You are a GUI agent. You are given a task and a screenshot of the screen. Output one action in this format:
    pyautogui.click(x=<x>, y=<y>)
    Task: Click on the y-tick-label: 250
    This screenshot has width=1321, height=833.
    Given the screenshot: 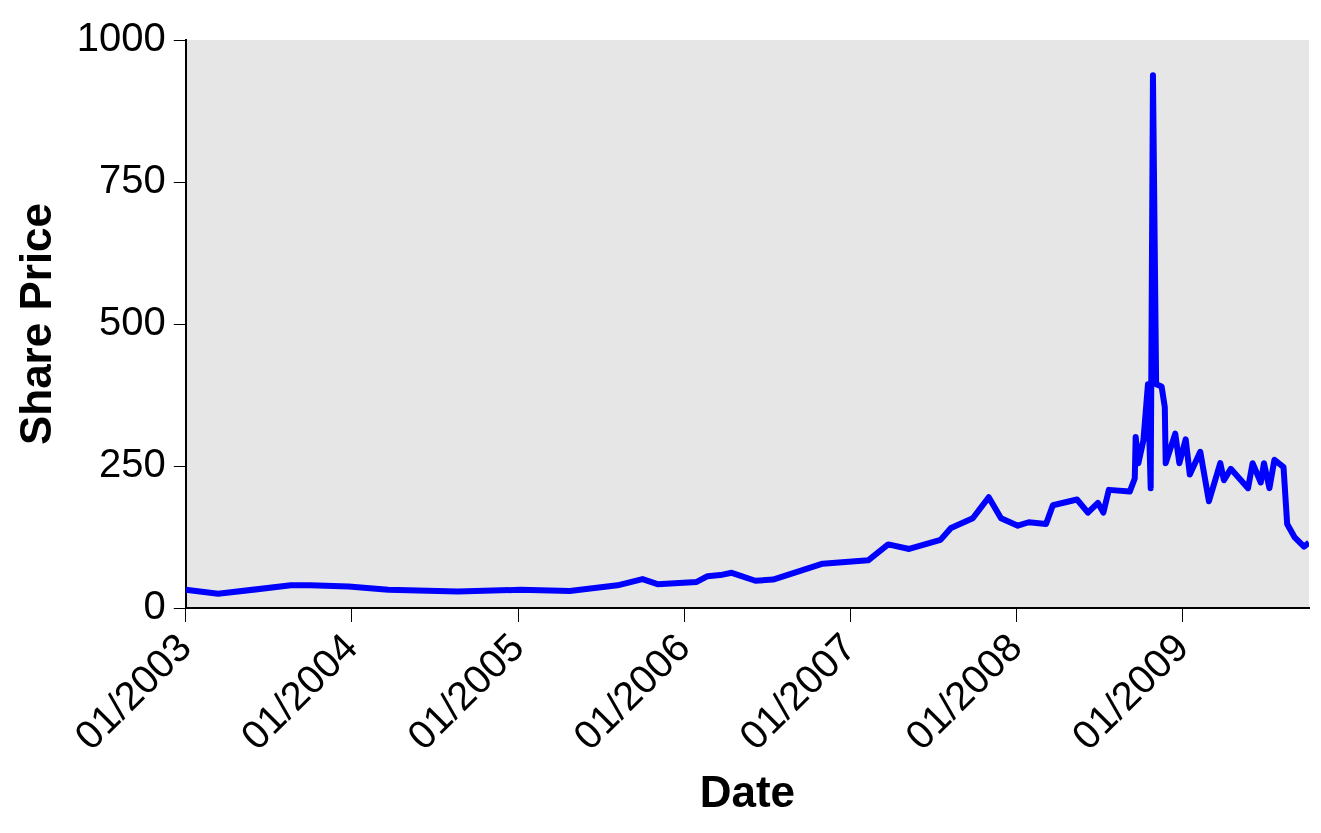 What is the action you would take?
    pyautogui.click(x=132, y=463)
    